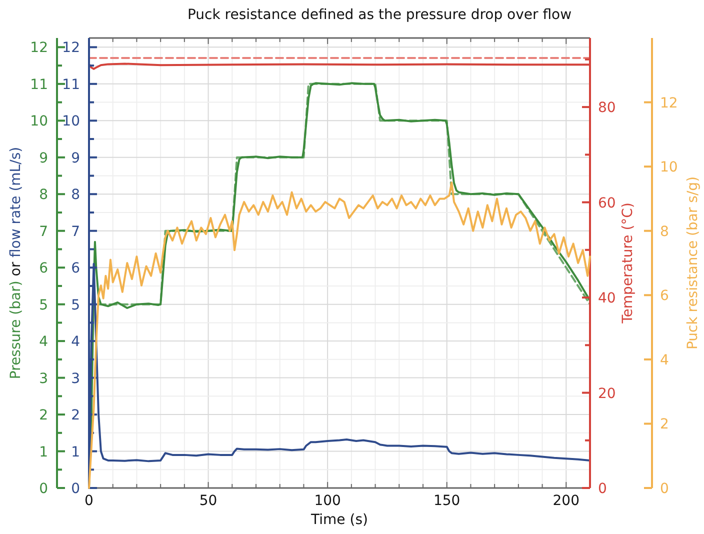 This screenshot has height=534, width=704. Describe the element at coordinates (339, 520) in the screenshot. I see `x-axis-title: Time (s)` at that location.